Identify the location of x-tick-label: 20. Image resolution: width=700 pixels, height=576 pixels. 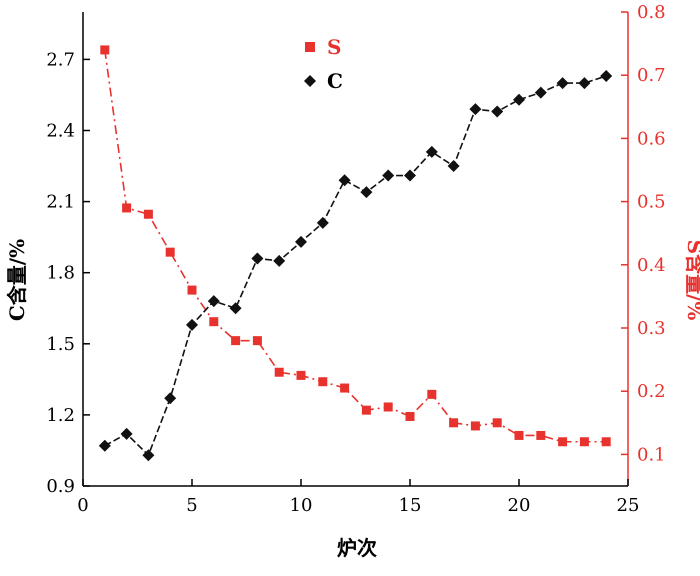
(519, 505).